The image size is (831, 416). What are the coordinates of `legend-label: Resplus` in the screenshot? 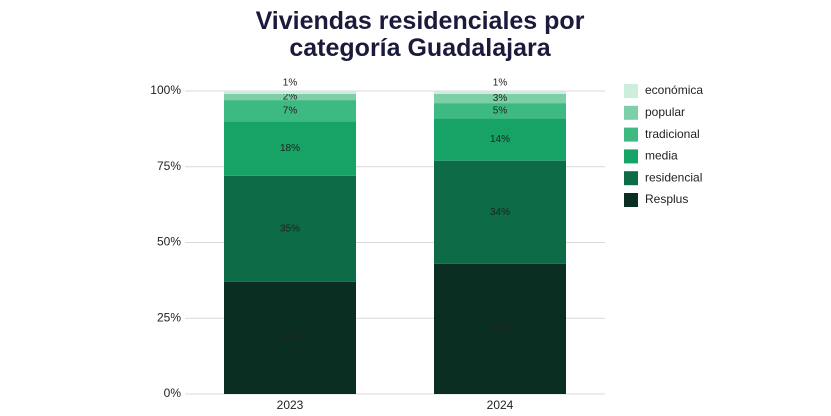 It's located at (666, 199).